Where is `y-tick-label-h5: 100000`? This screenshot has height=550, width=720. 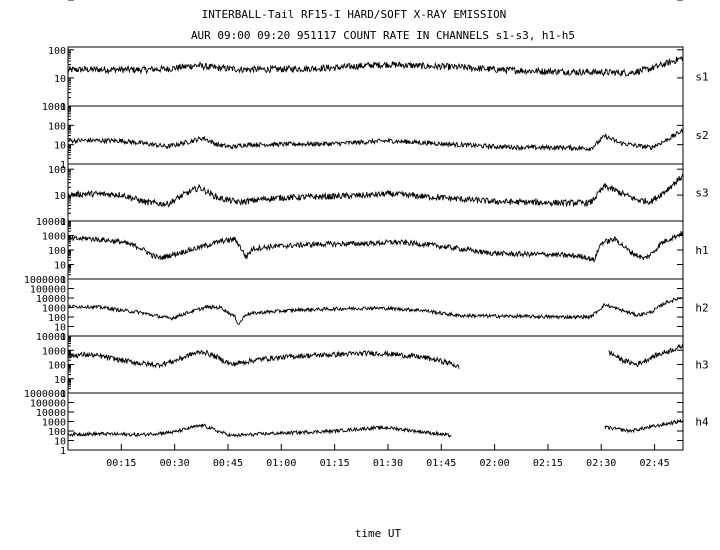 y-tick-label-h5: 100000 is located at coordinates (48, 1).